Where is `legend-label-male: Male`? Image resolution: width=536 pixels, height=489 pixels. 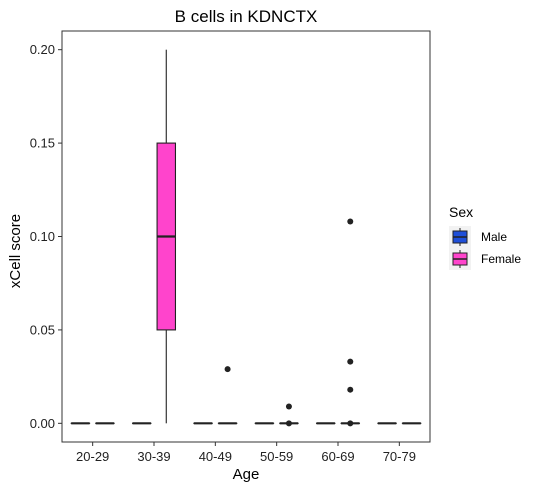 legend-label-male: Male is located at coordinates (494, 237).